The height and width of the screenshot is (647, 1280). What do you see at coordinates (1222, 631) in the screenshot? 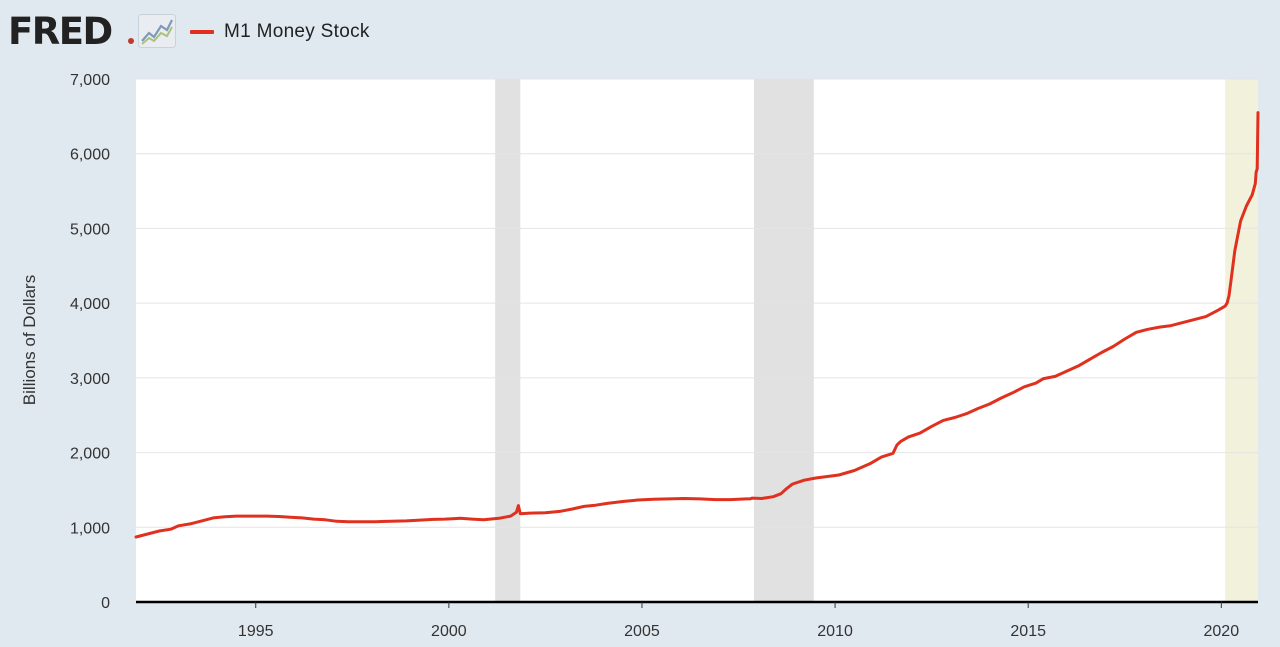
I see `x-tick-label: 2020` at bounding box center [1222, 631].